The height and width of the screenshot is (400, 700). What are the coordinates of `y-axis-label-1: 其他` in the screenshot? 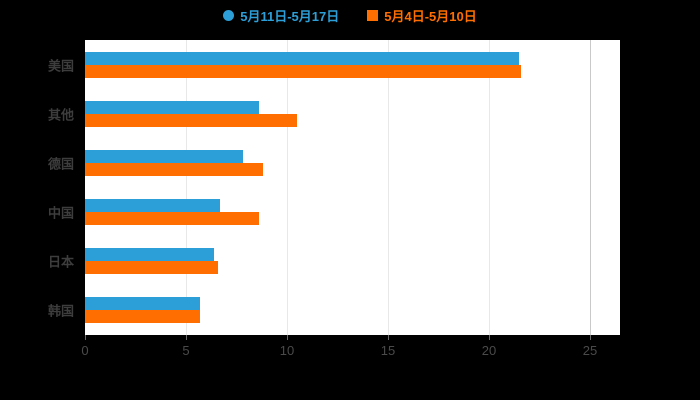 It's located at (60, 115).